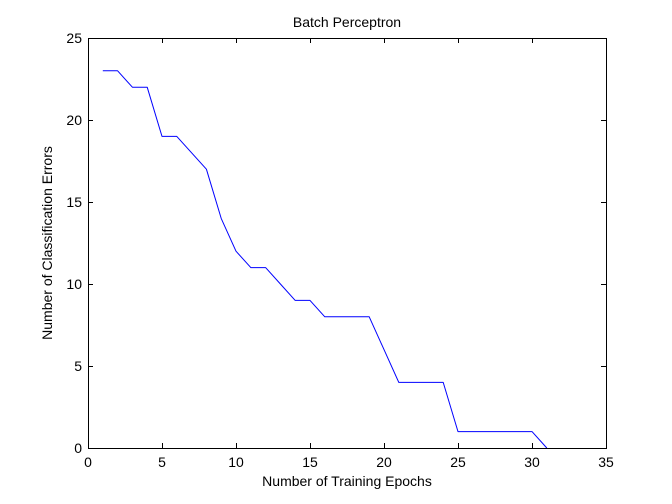 This screenshot has width=672, height=504. Describe the element at coordinates (310, 462) in the screenshot. I see `x-tick-label: 15` at that location.